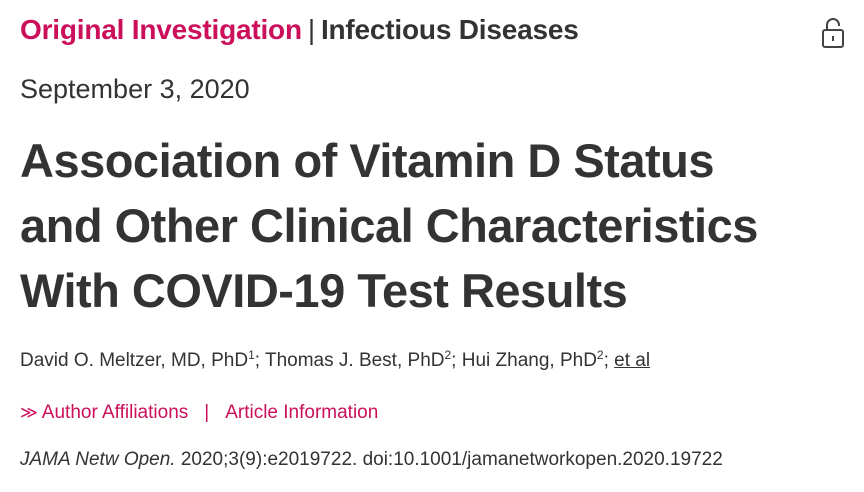  What do you see at coordinates (367, 160) in the screenshot?
I see `title-line: Association of Vitamin D Status` at bounding box center [367, 160].